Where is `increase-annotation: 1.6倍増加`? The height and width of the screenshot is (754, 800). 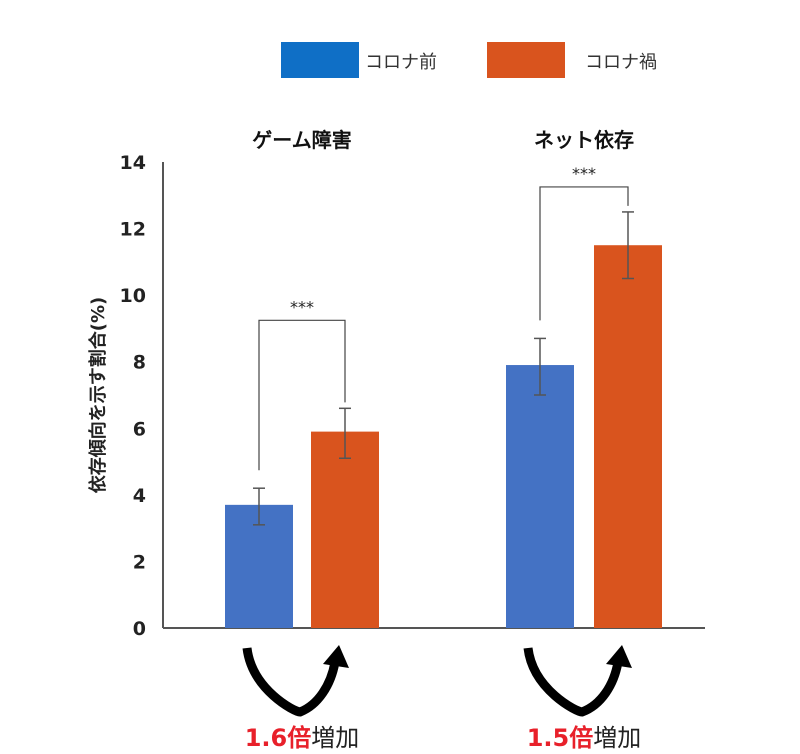
increase-annotation: 1.6倍増加 is located at coordinates (302, 738).